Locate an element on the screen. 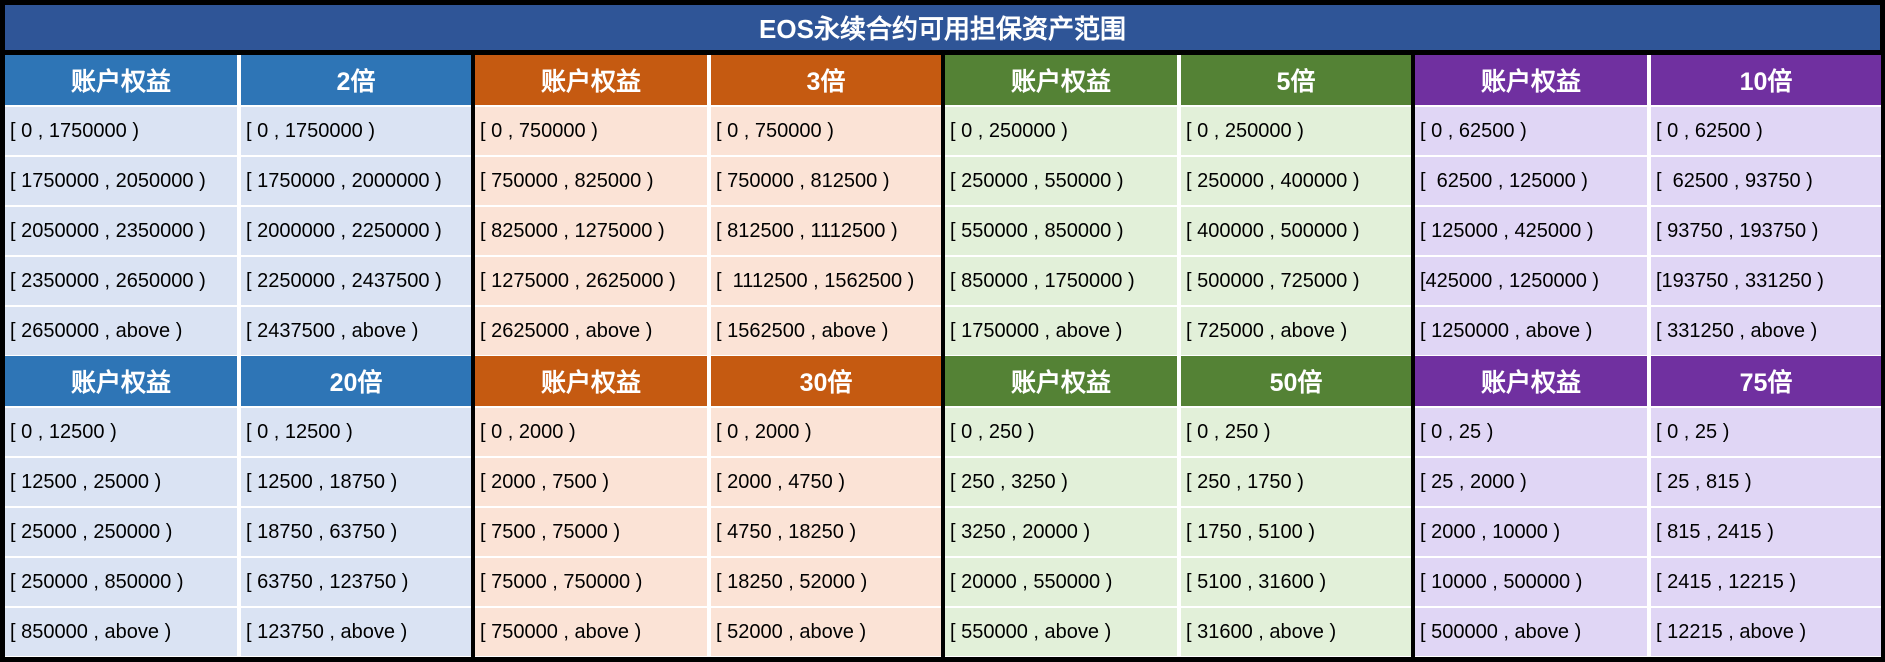 The width and height of the screenshot is (1885, 662). collateral-range-cell: [ 18250 , 52000 ) is located at coordinates (826, 582).